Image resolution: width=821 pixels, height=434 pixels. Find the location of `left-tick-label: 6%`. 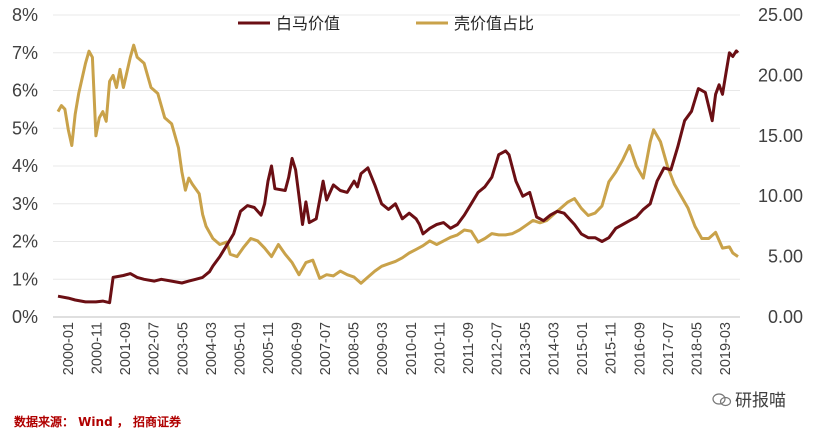

left-tick-label: 6% is located at coordinates (25, 91).